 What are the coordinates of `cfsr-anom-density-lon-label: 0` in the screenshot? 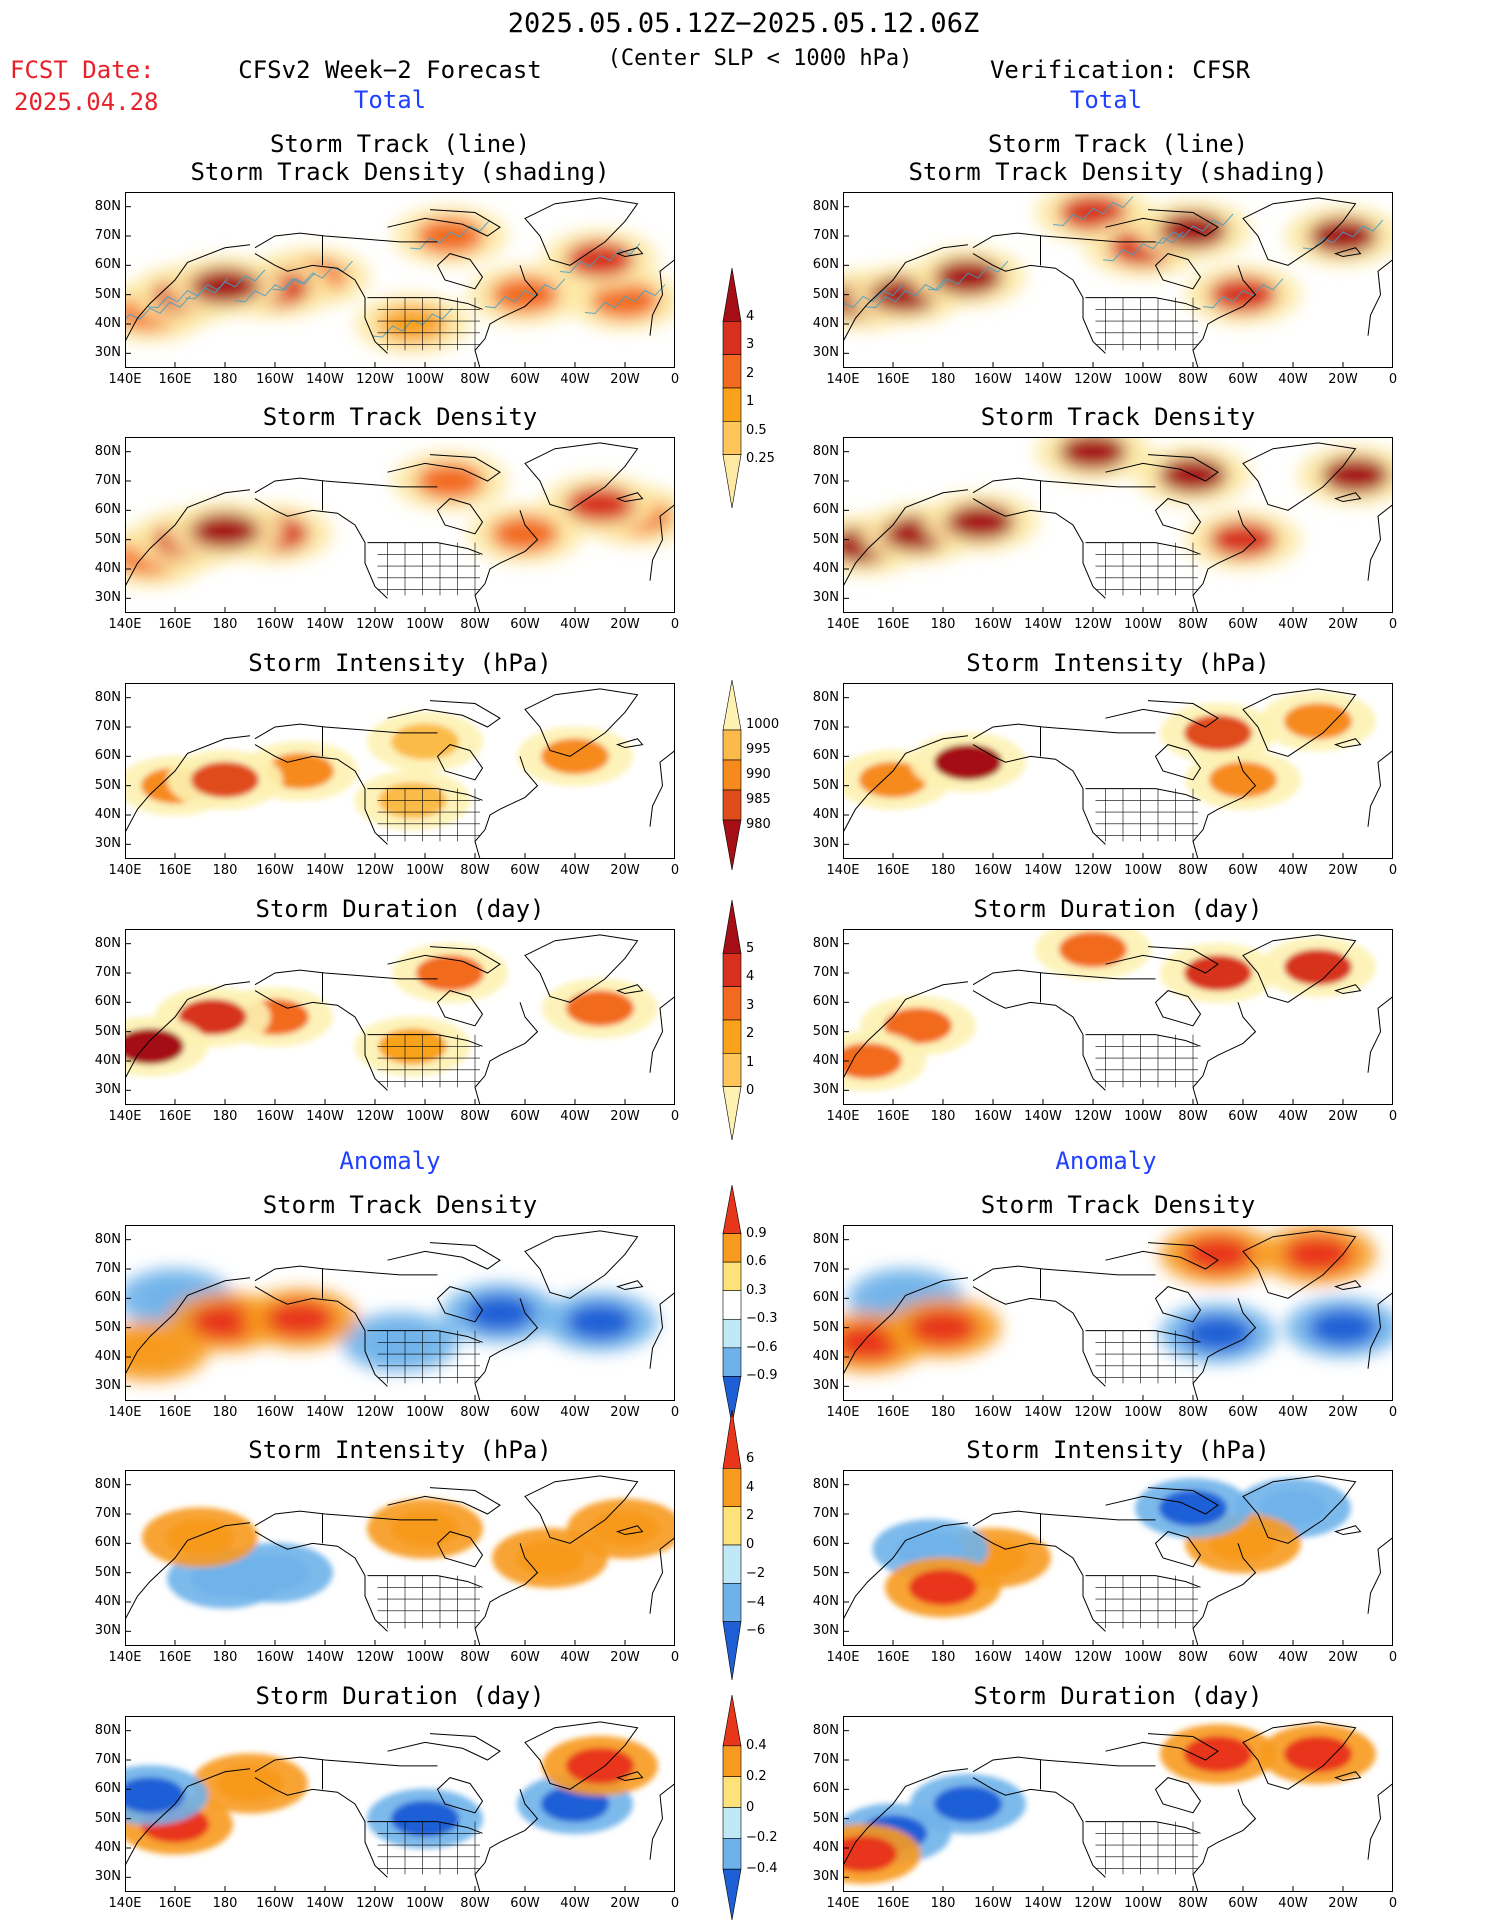 It's located at (1393, 1412).